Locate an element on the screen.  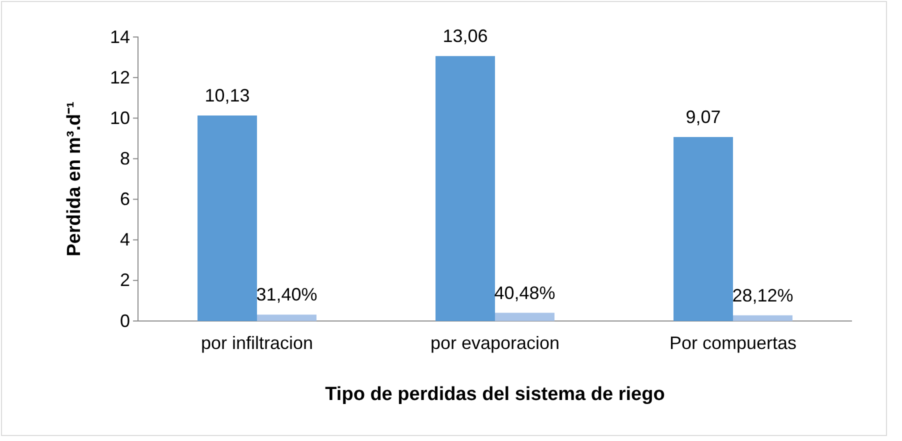
x-axis-title: Tipo de perdidas del sistema de riego is located at coordinates (495, 394).